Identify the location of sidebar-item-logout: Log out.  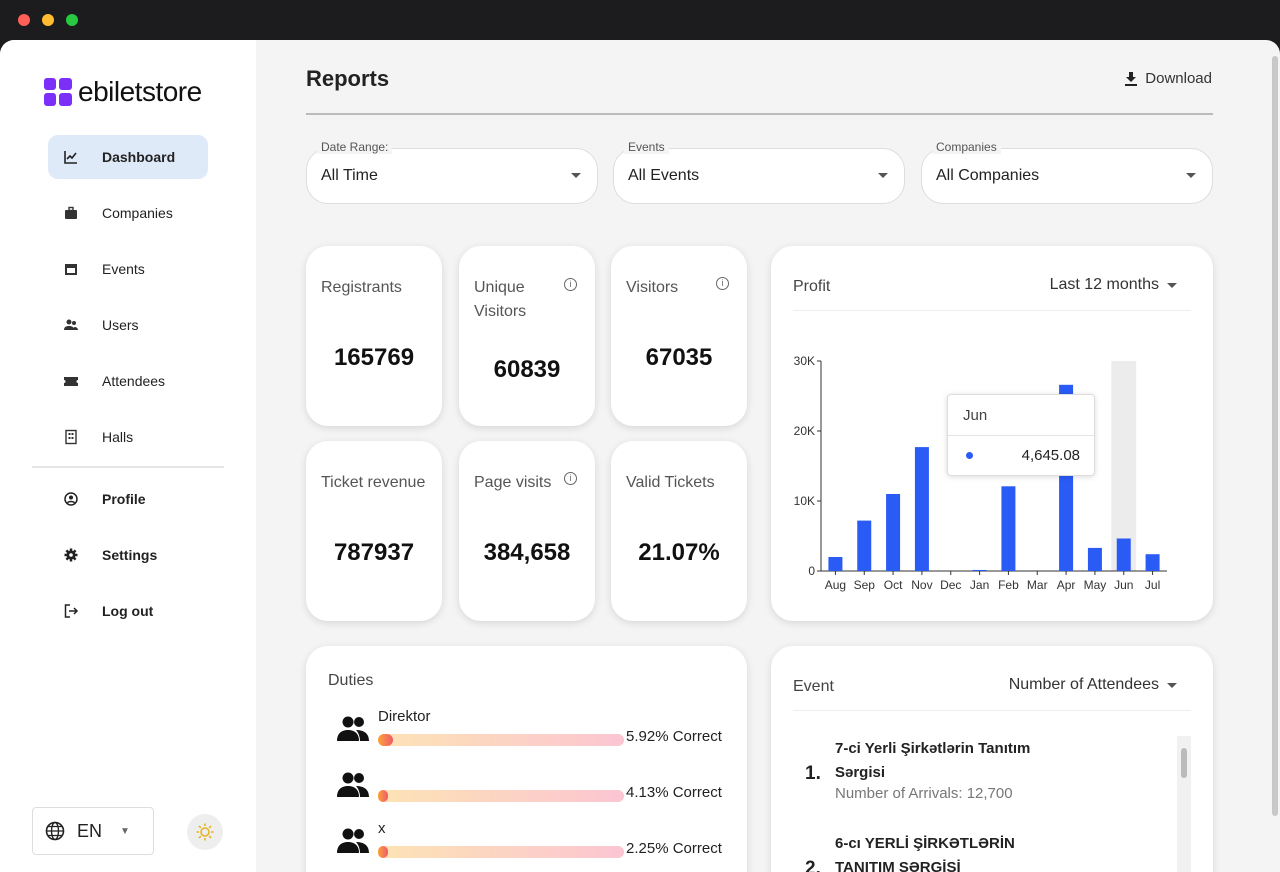
(128, 611).